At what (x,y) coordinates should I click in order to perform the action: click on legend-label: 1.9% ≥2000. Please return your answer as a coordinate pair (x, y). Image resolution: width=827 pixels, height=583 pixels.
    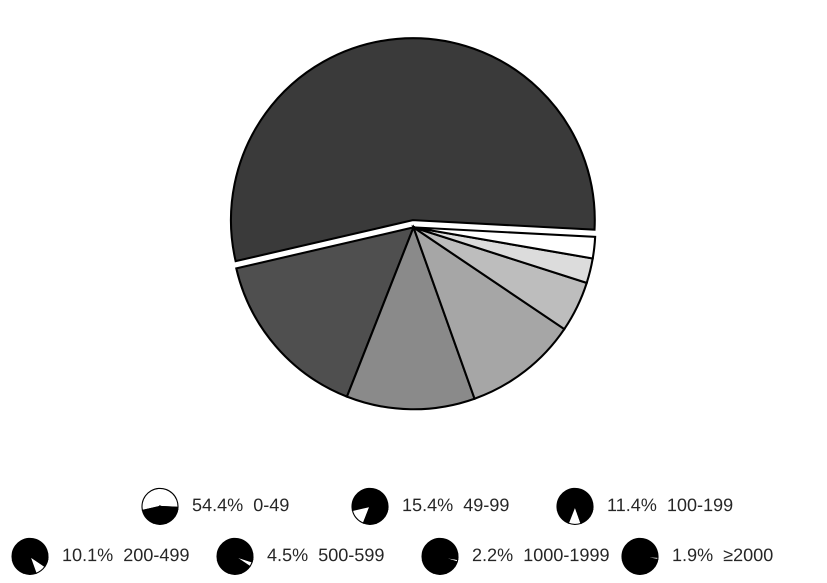
    Looking at the image, I should click on (723, 555).